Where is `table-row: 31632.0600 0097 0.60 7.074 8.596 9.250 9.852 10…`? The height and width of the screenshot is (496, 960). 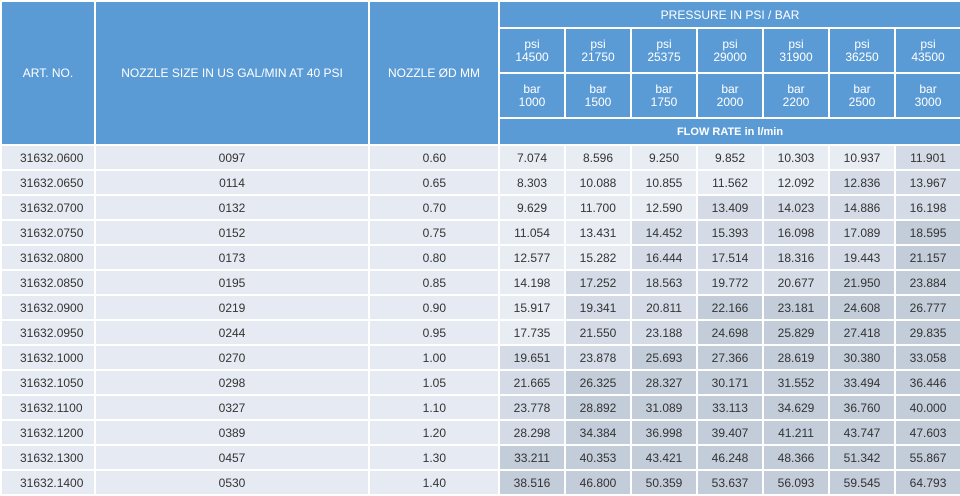
table-row: 31632.0600 0097 0.60 7.074 8.596 9.250 9.852 10… is located at coordinates (481, 157).